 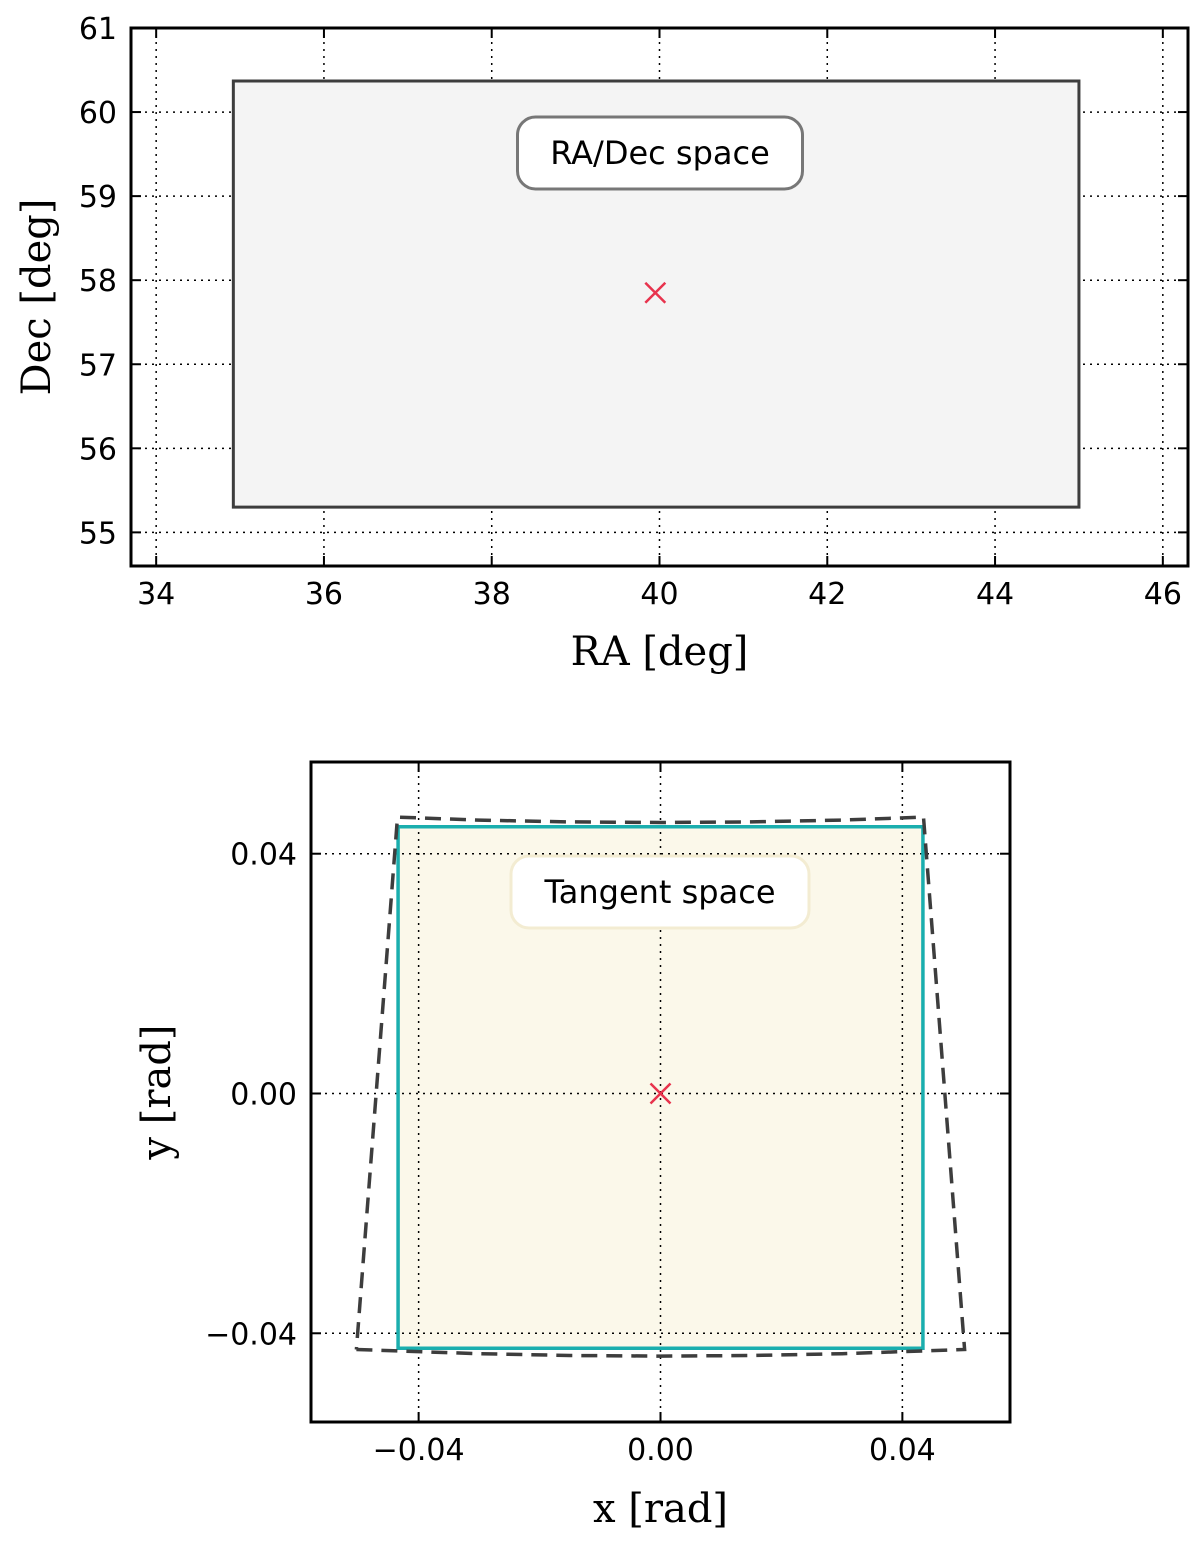 I want to click on p1-center-marker, so click(x=655, y=292).